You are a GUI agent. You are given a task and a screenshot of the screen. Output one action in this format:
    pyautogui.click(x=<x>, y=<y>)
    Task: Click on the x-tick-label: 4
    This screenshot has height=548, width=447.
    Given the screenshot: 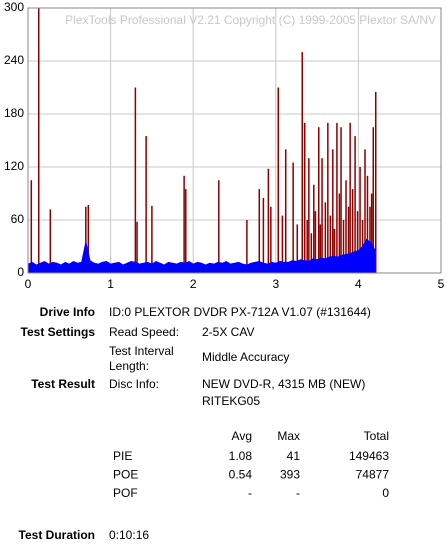 What is the action you would take?
    pyautogui.click(x=358, y=284)
    